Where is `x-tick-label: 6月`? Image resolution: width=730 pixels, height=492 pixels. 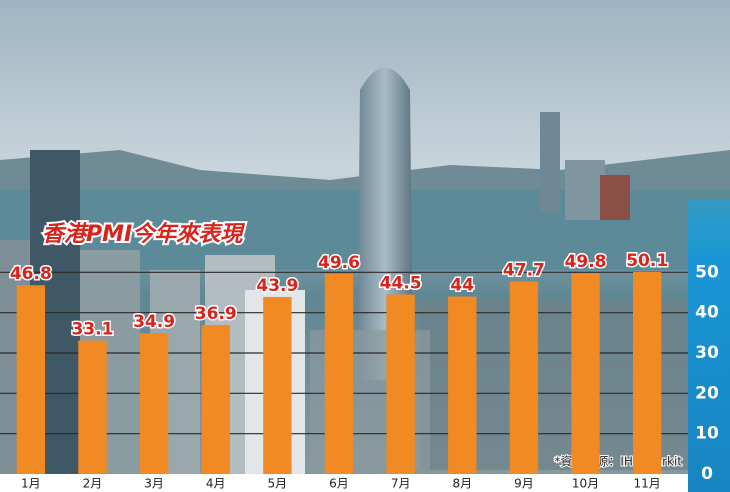 x-tick-label: 6月 is located at coordinates (339, 484).